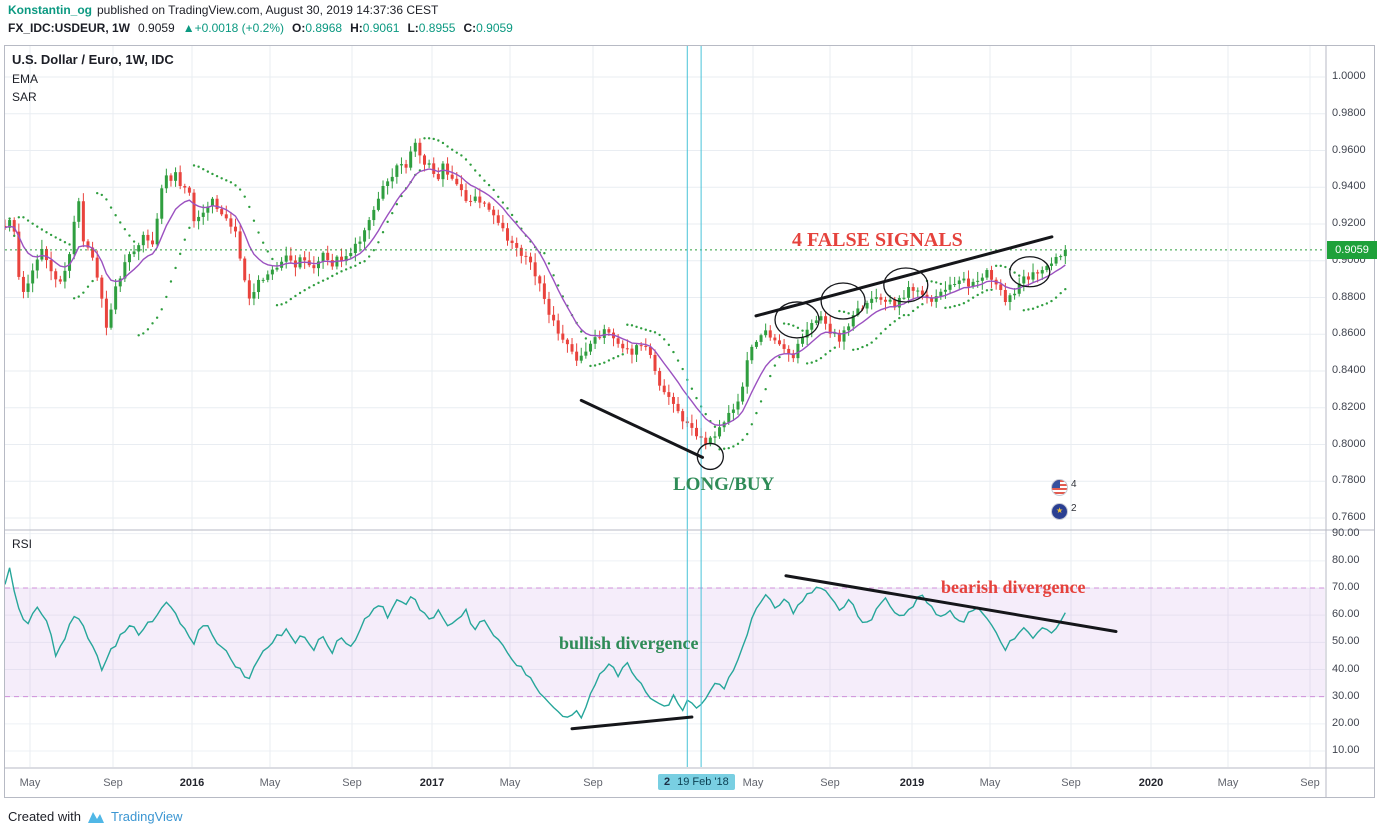 This screenshot has height=837, width=1379. Describe the element at coordinates (24, 97) in the screenshot. I see `legend-sar-indicator: SAR` at that location.